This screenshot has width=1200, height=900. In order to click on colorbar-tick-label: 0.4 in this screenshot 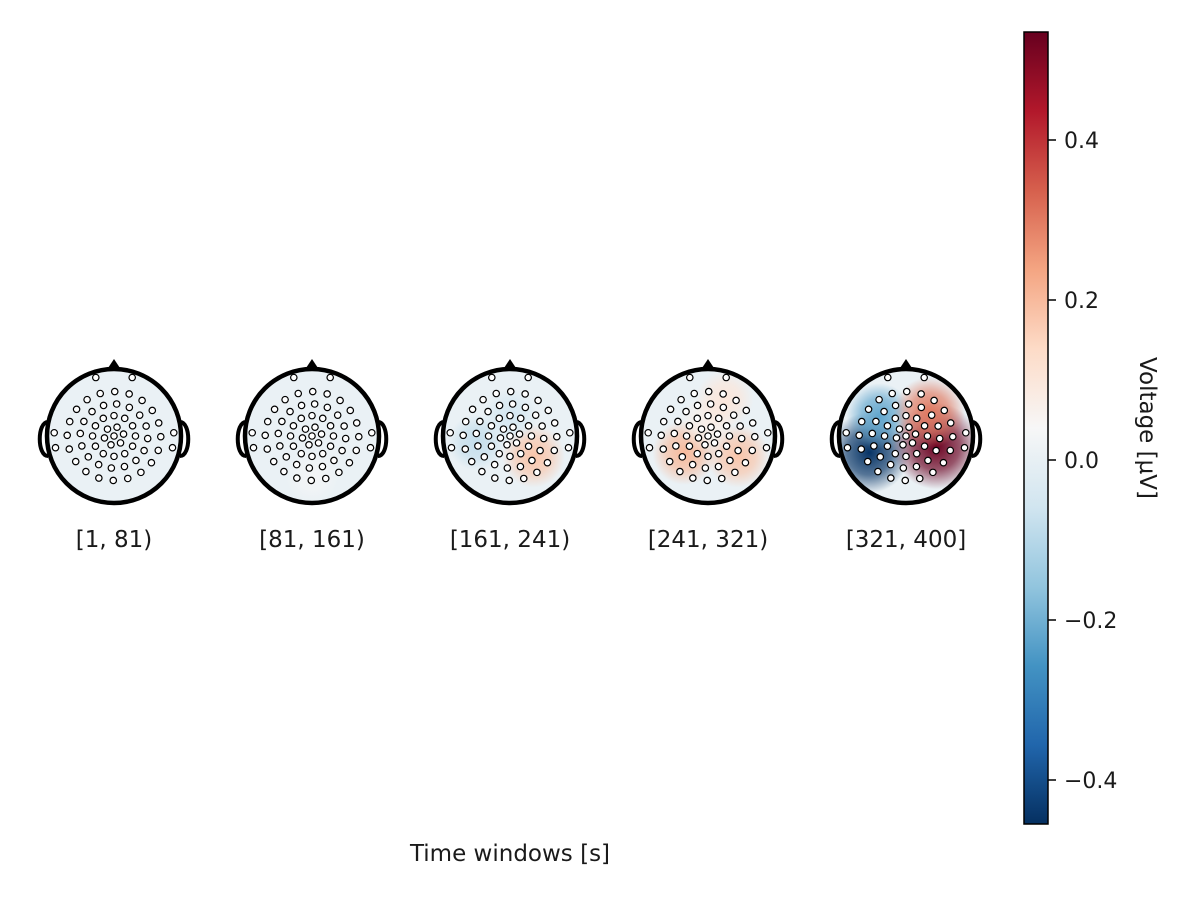, I will do `click(1081, 141)`.